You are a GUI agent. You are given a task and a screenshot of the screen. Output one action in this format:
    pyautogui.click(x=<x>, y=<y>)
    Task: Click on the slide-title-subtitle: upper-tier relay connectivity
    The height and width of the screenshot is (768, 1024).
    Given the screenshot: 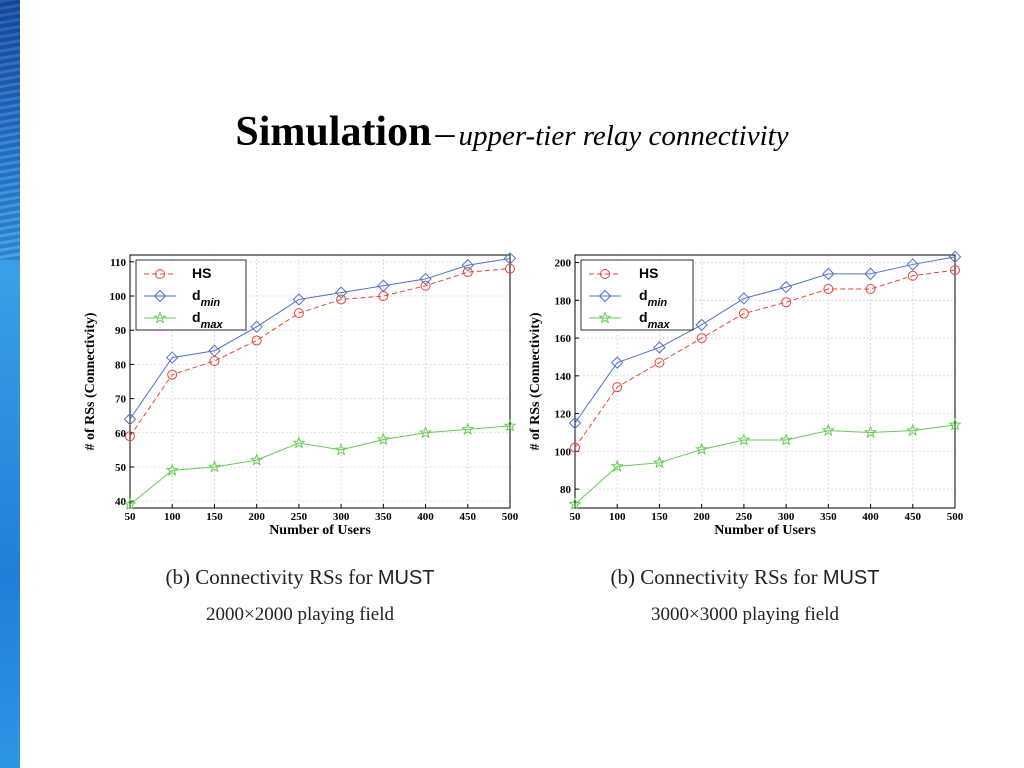 What is the action you would take?
    pyautogui.click(x=623, y=136)
    